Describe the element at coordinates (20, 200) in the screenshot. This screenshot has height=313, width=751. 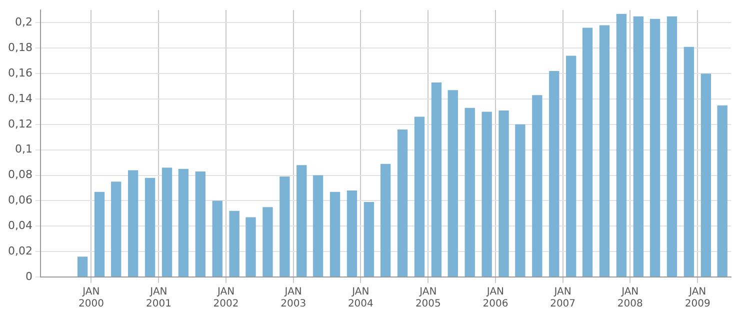
I see `y-tick-label: 0,06` at that location.